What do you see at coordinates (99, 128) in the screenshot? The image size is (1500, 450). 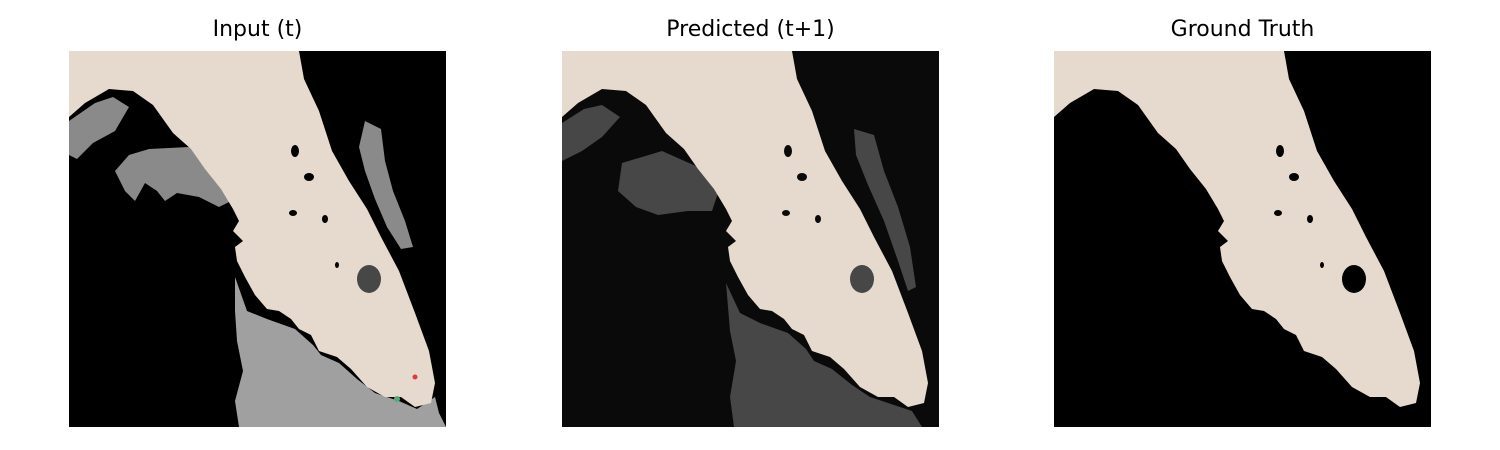 I see `inundation-northwest` at bounding box center [99, 128].